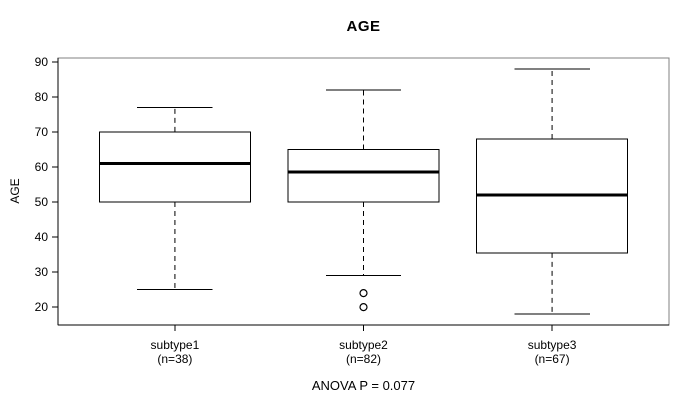 The width and height of the screenshot is (700, 400). Describe the element at coordinates (175, 345) in the screenshot. I see `category-name: subtype1` at that location.